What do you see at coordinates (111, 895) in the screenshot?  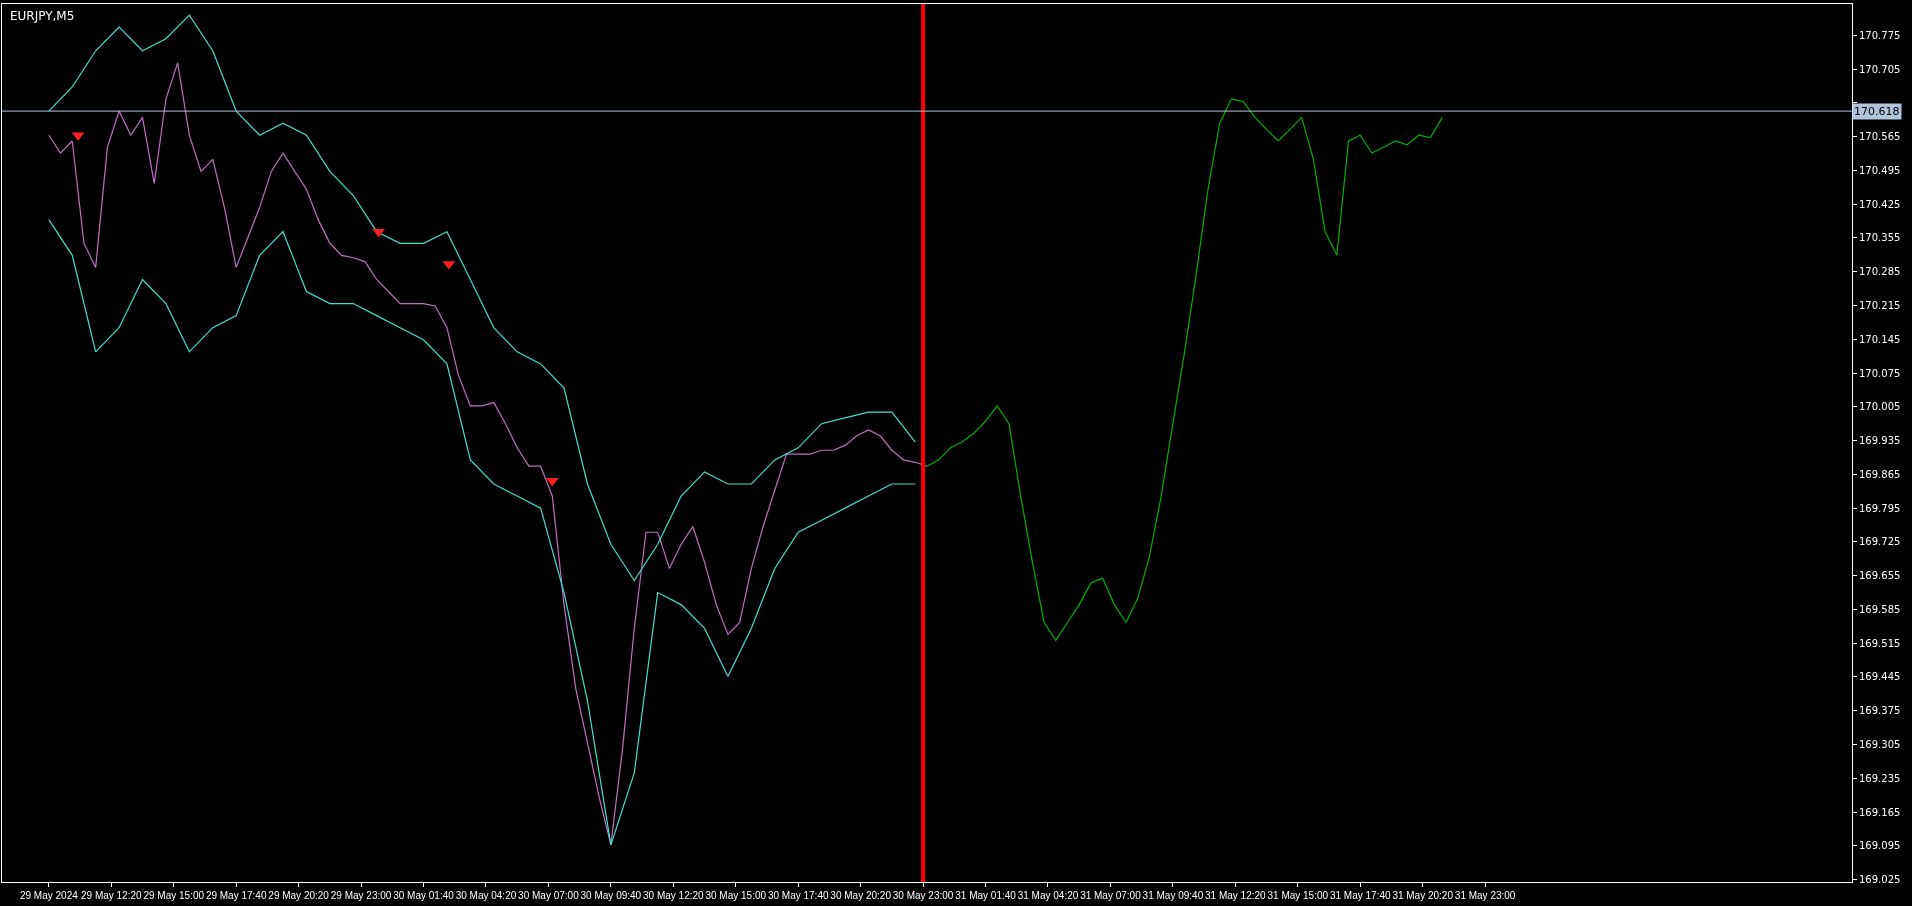 I see `x-tick-label: 29 May 12:20` at bounding box center [111, 895].